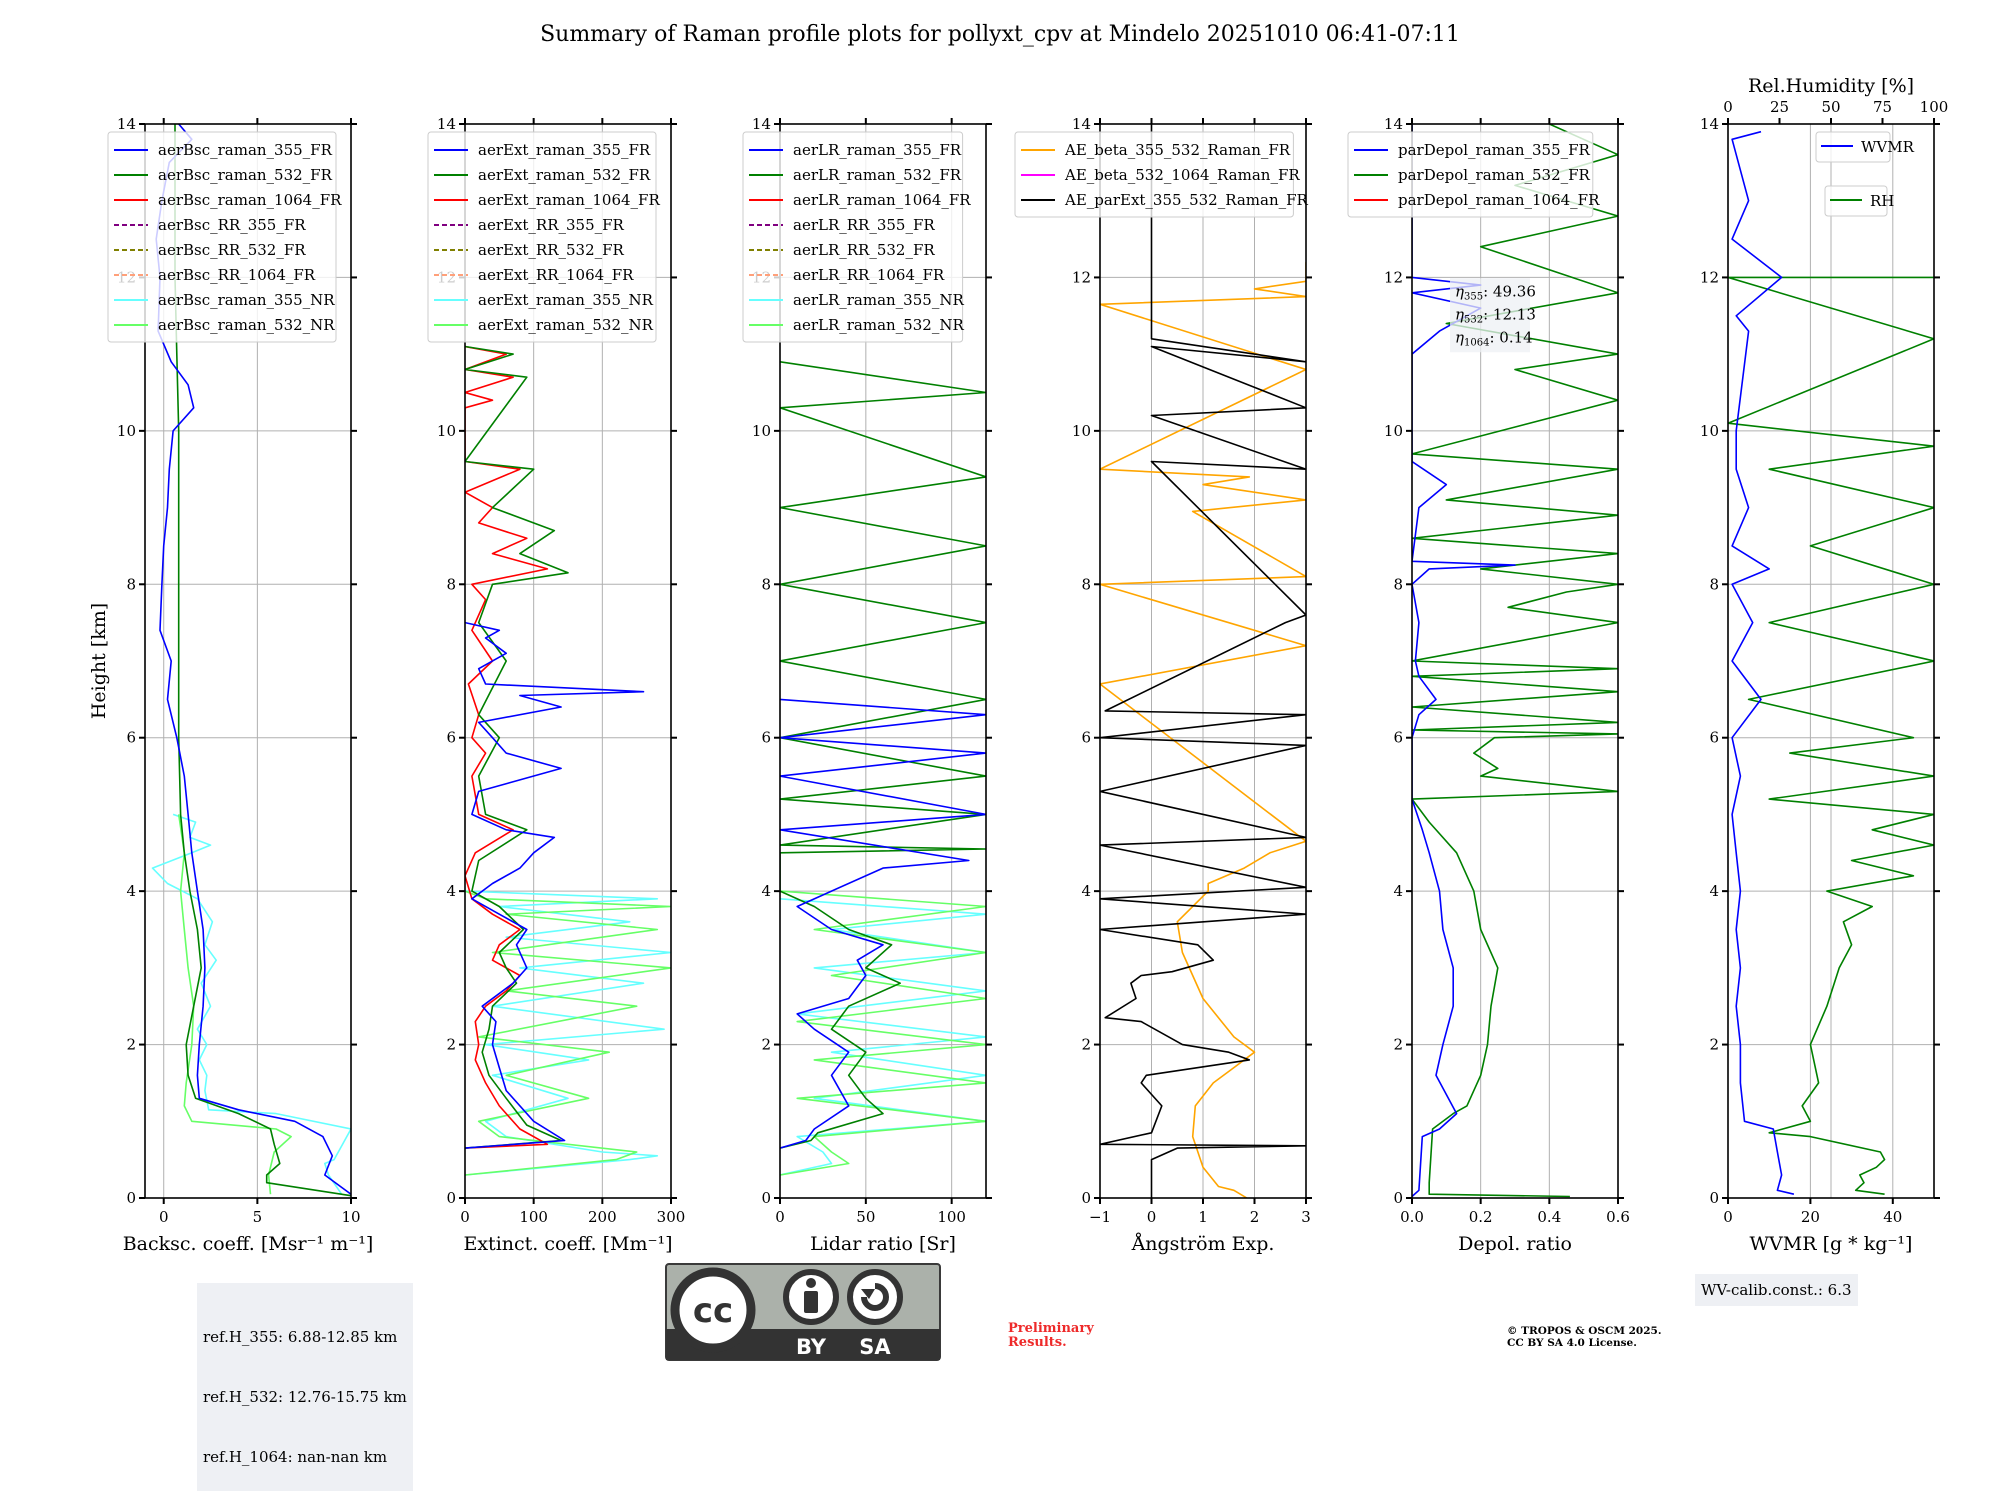 The image size is (2000, 1491). I want to click on series-aerLR_raman_532_FR, so click(883, 755).